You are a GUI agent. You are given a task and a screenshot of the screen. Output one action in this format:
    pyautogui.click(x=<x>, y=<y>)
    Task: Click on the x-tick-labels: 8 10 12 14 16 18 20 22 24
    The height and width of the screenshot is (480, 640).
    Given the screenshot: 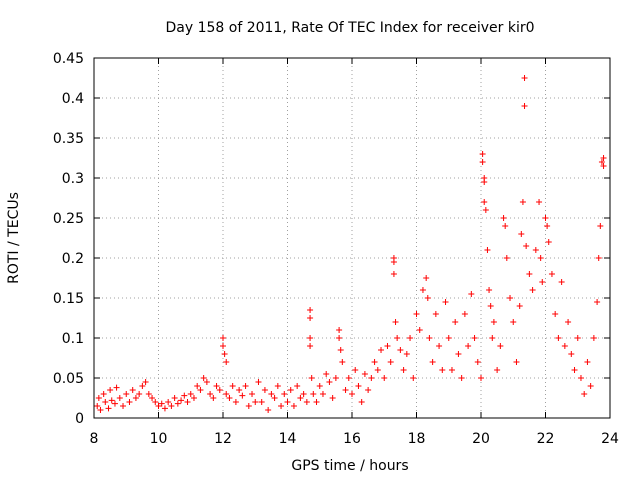 What is the action you would take?
    pyautogui.click(x=354, y=439)
    